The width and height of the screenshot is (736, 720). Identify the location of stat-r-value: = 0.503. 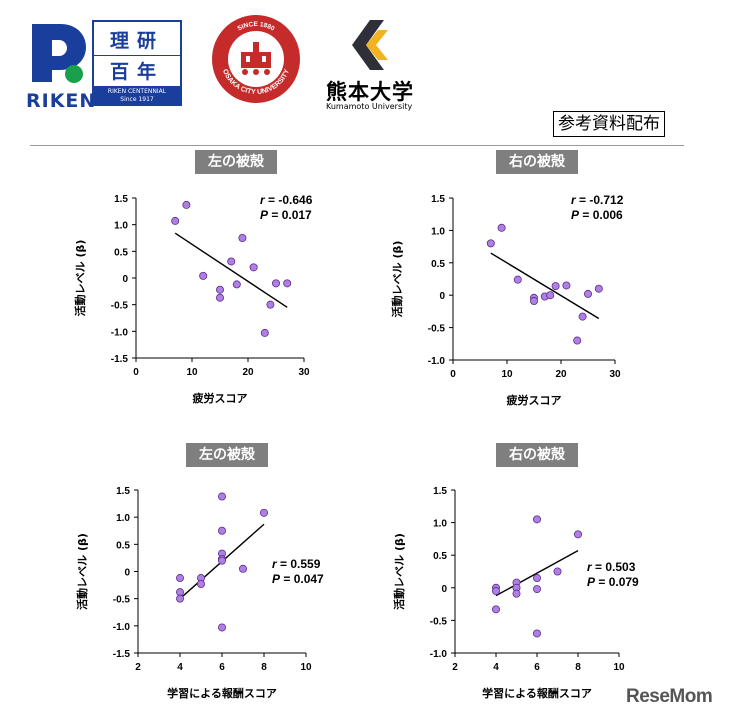
(614, 567).